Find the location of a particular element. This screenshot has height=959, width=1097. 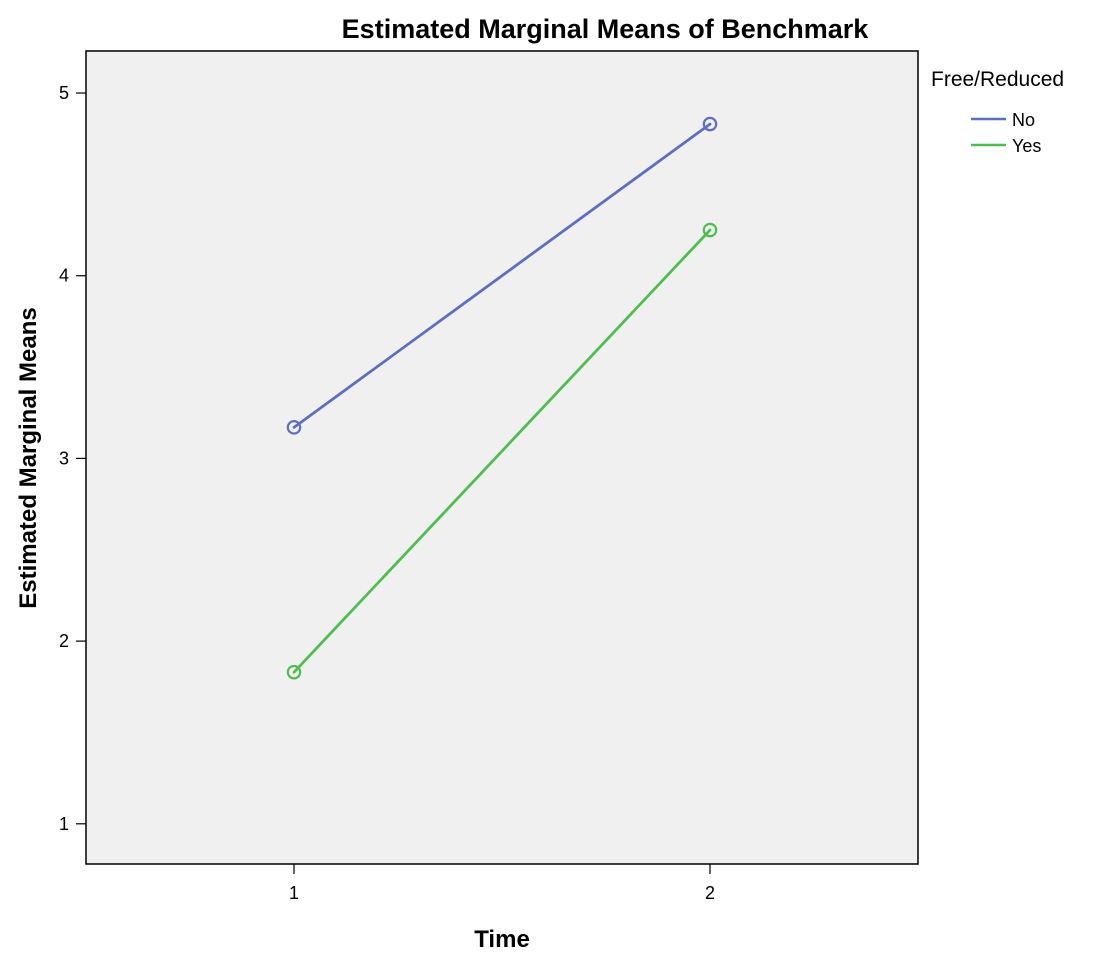

x-tick-label-0: 1 is located at coordinates (294, 893).